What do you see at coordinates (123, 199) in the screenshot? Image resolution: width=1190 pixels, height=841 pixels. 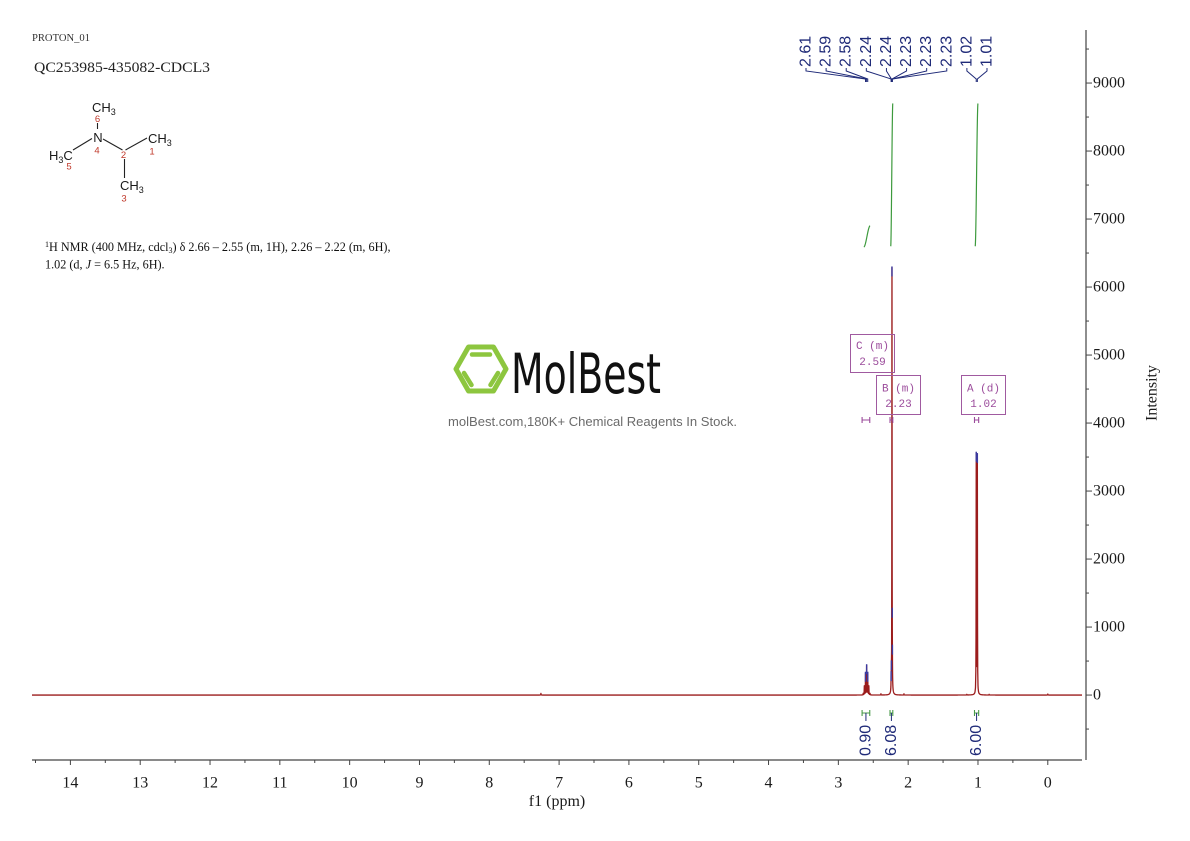 I see `atom-number-3: 3` at bounding box center [123, 199].